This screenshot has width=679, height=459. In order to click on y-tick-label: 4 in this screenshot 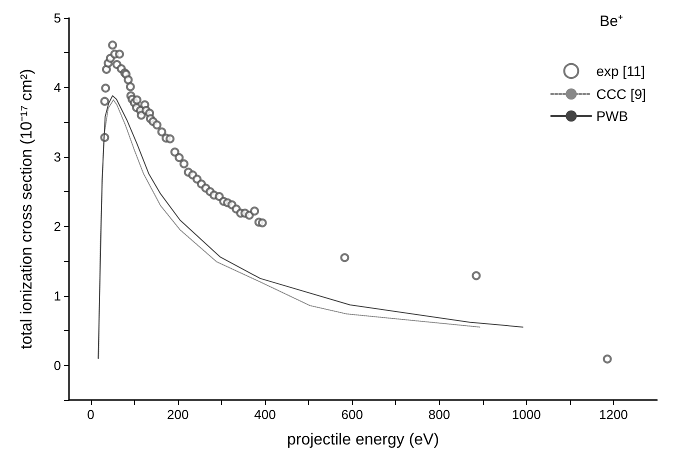, I will do `click(57, 87)`.